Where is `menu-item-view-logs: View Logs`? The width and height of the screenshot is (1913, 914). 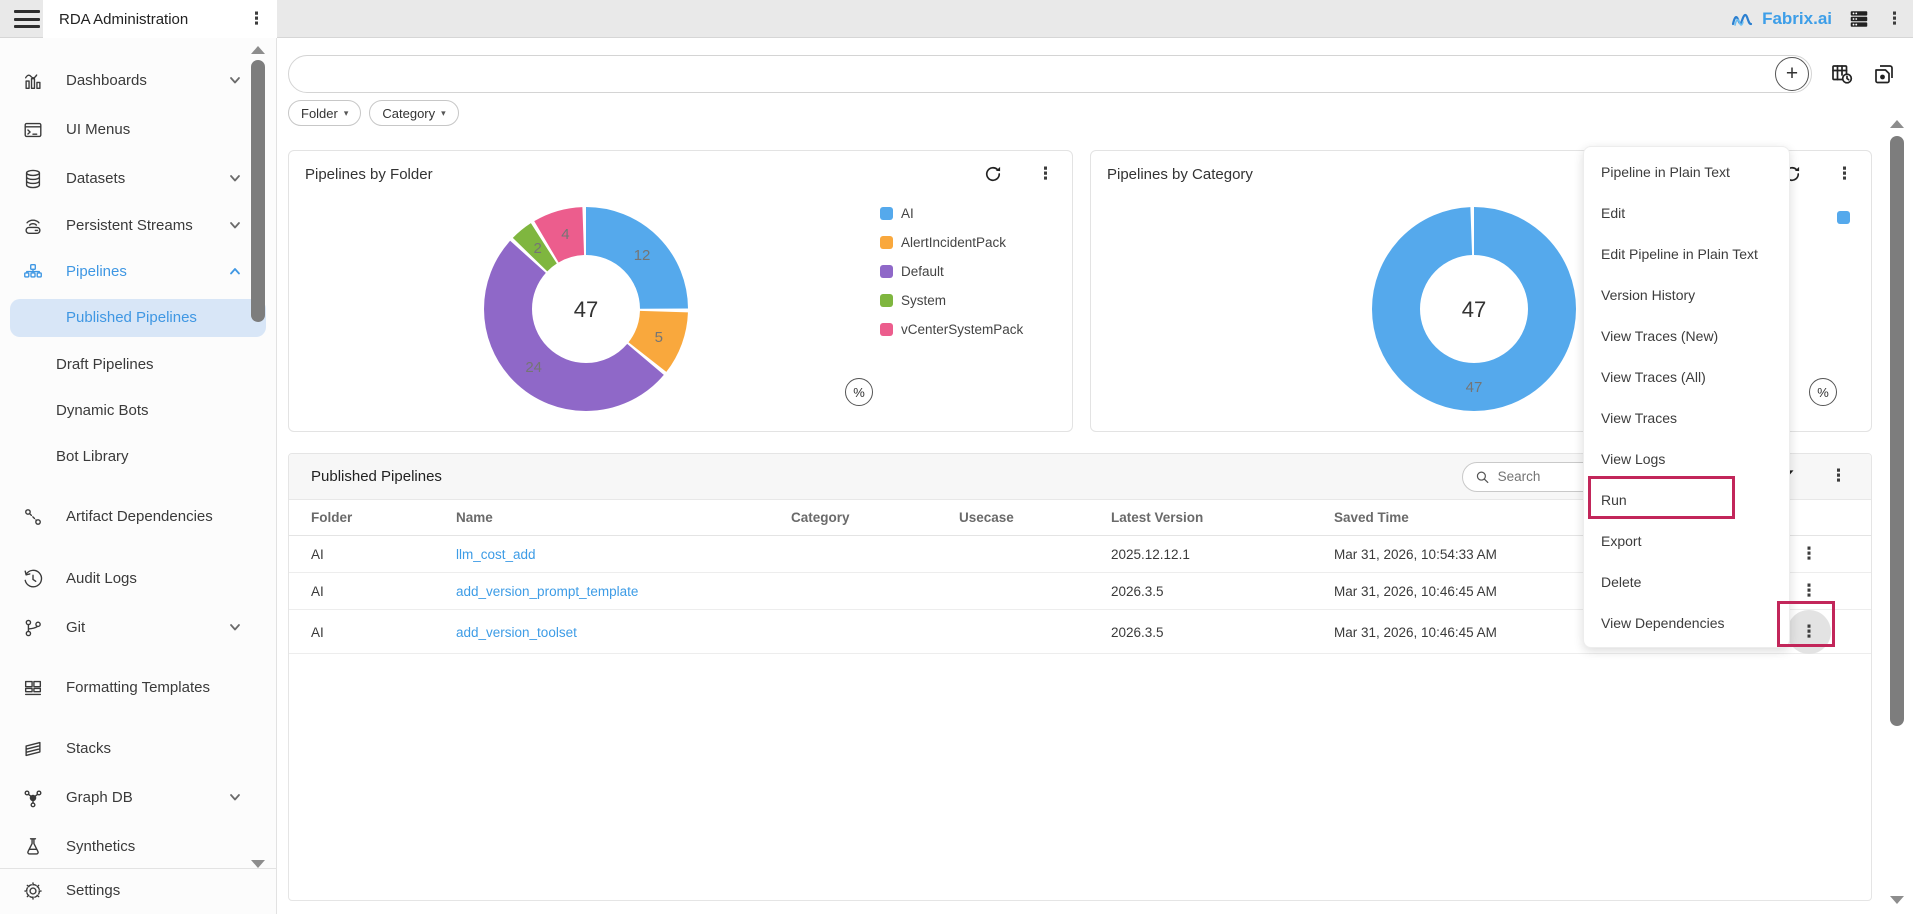 menu-item-view-logs: View Logs is located at coordinates (1633, 458).